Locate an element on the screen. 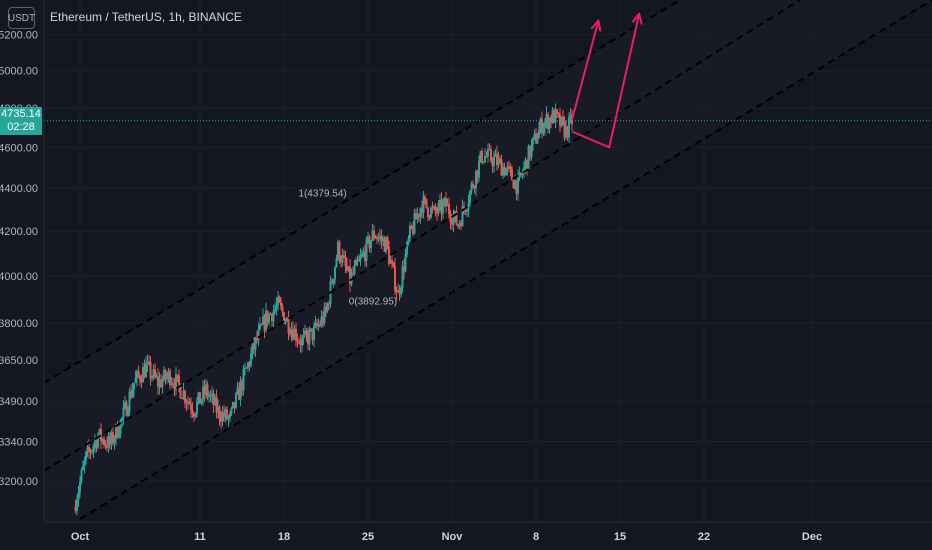 This screenshot has width=932, height=550. price-tick-label: 4600.00 is located at coordinates (19, 148).